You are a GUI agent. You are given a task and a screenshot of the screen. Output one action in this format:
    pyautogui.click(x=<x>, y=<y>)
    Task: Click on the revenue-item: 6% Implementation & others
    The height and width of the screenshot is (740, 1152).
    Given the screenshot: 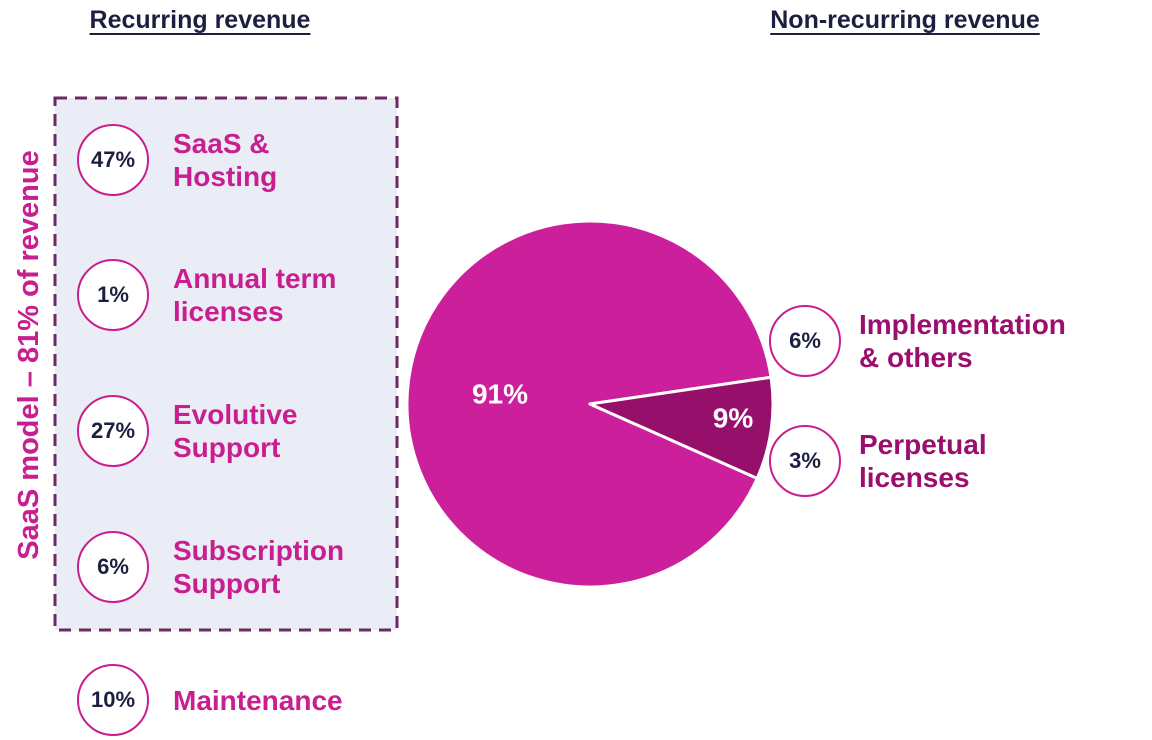 What is the action you would take?
    pyautogui.click(x=917, y=341)
    